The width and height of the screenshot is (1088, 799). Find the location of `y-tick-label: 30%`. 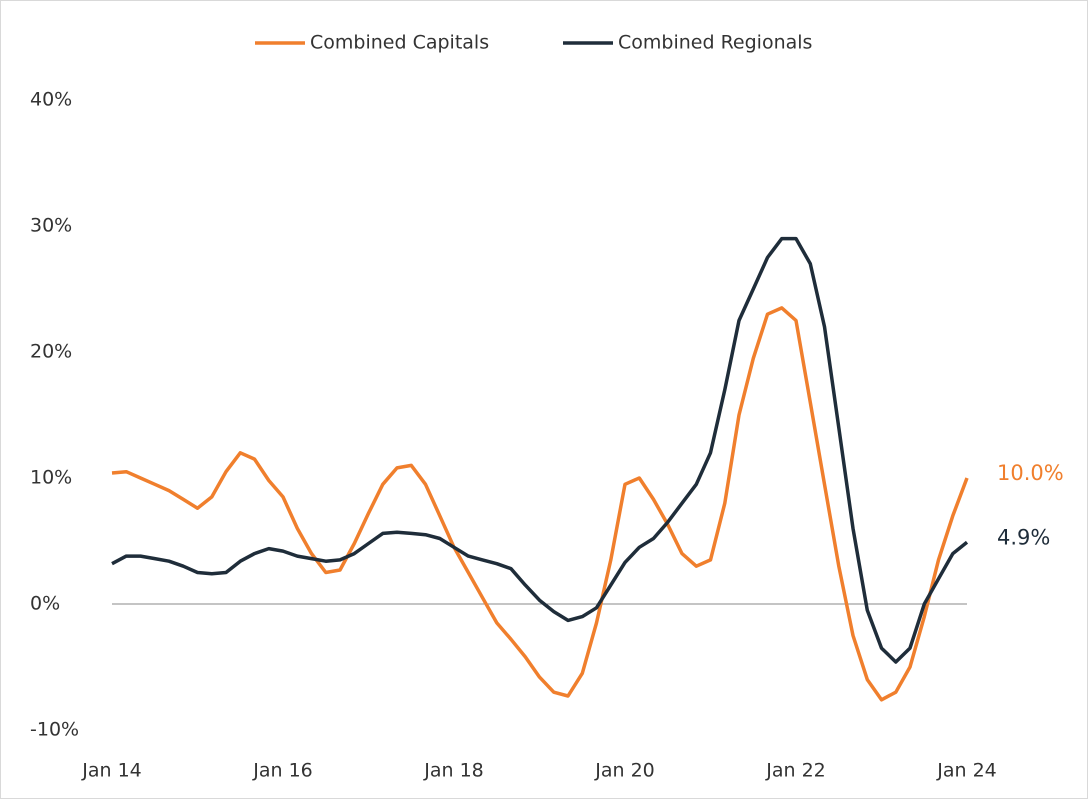

y-tick-label: 30% is located at coordinates (51, 226).